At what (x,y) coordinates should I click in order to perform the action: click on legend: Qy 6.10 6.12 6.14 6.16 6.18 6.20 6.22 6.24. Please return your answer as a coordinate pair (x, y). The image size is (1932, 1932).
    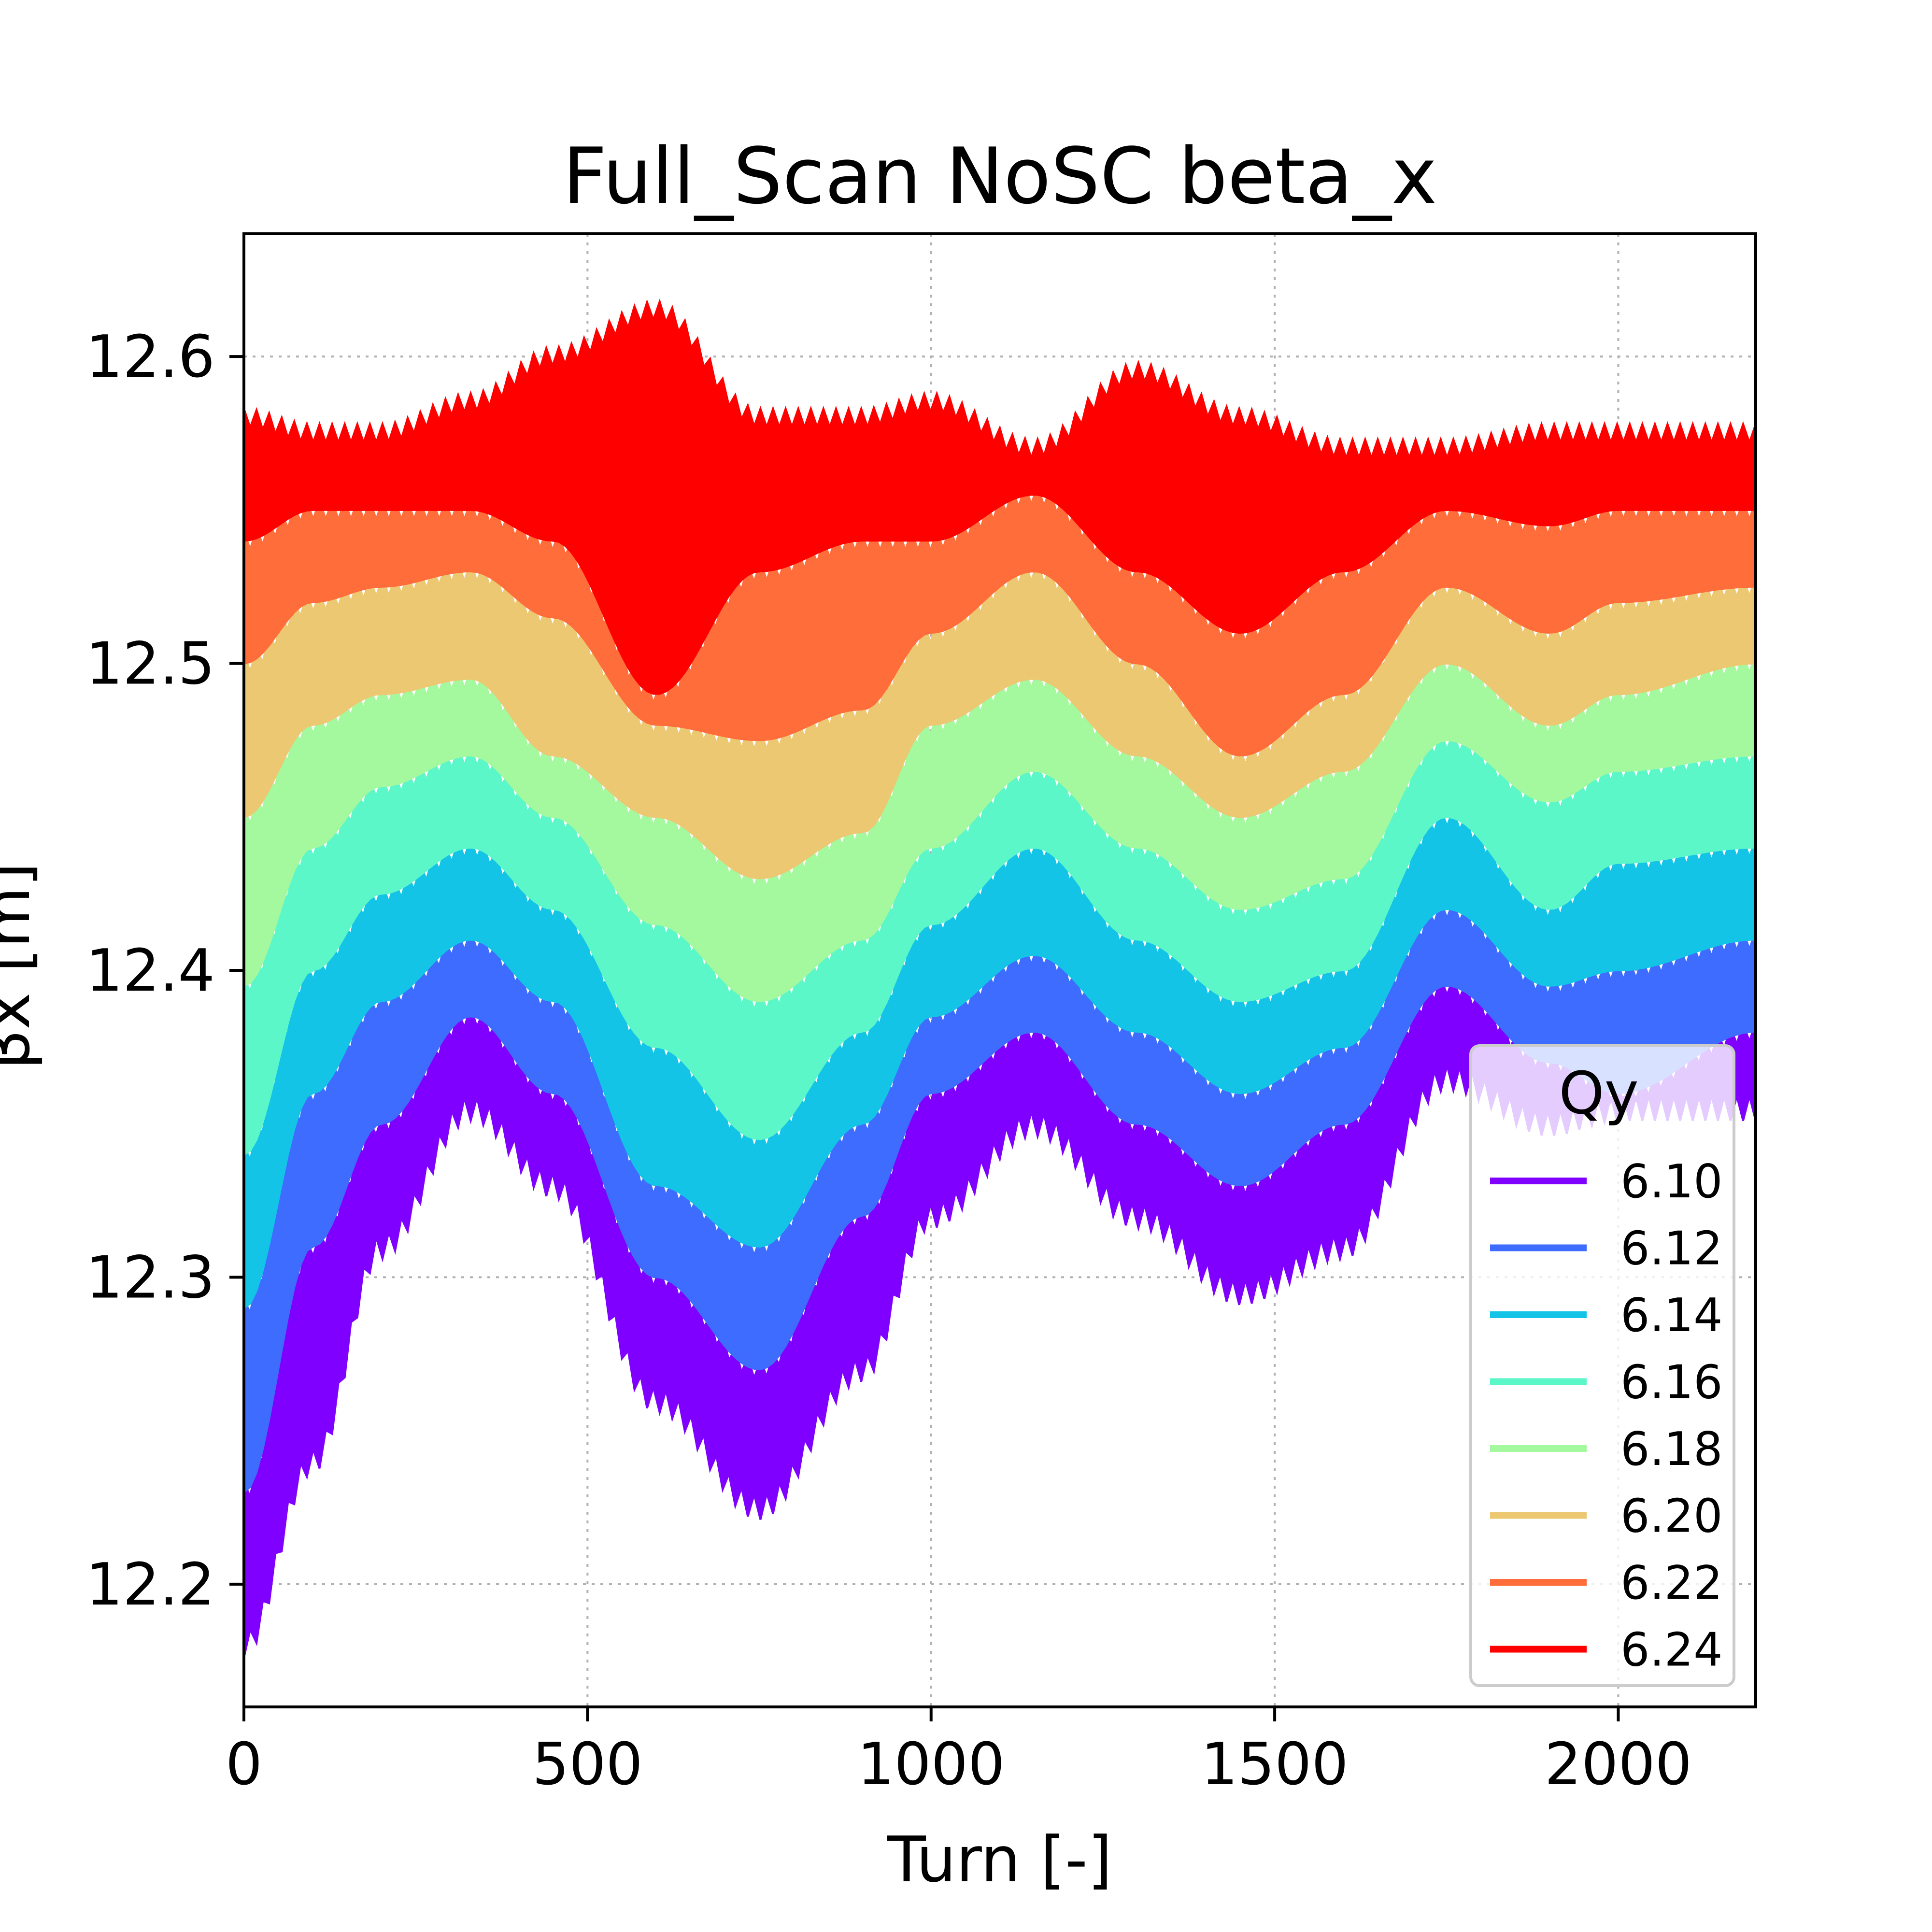
    Looking at the image, I should click on (1602, 1365).